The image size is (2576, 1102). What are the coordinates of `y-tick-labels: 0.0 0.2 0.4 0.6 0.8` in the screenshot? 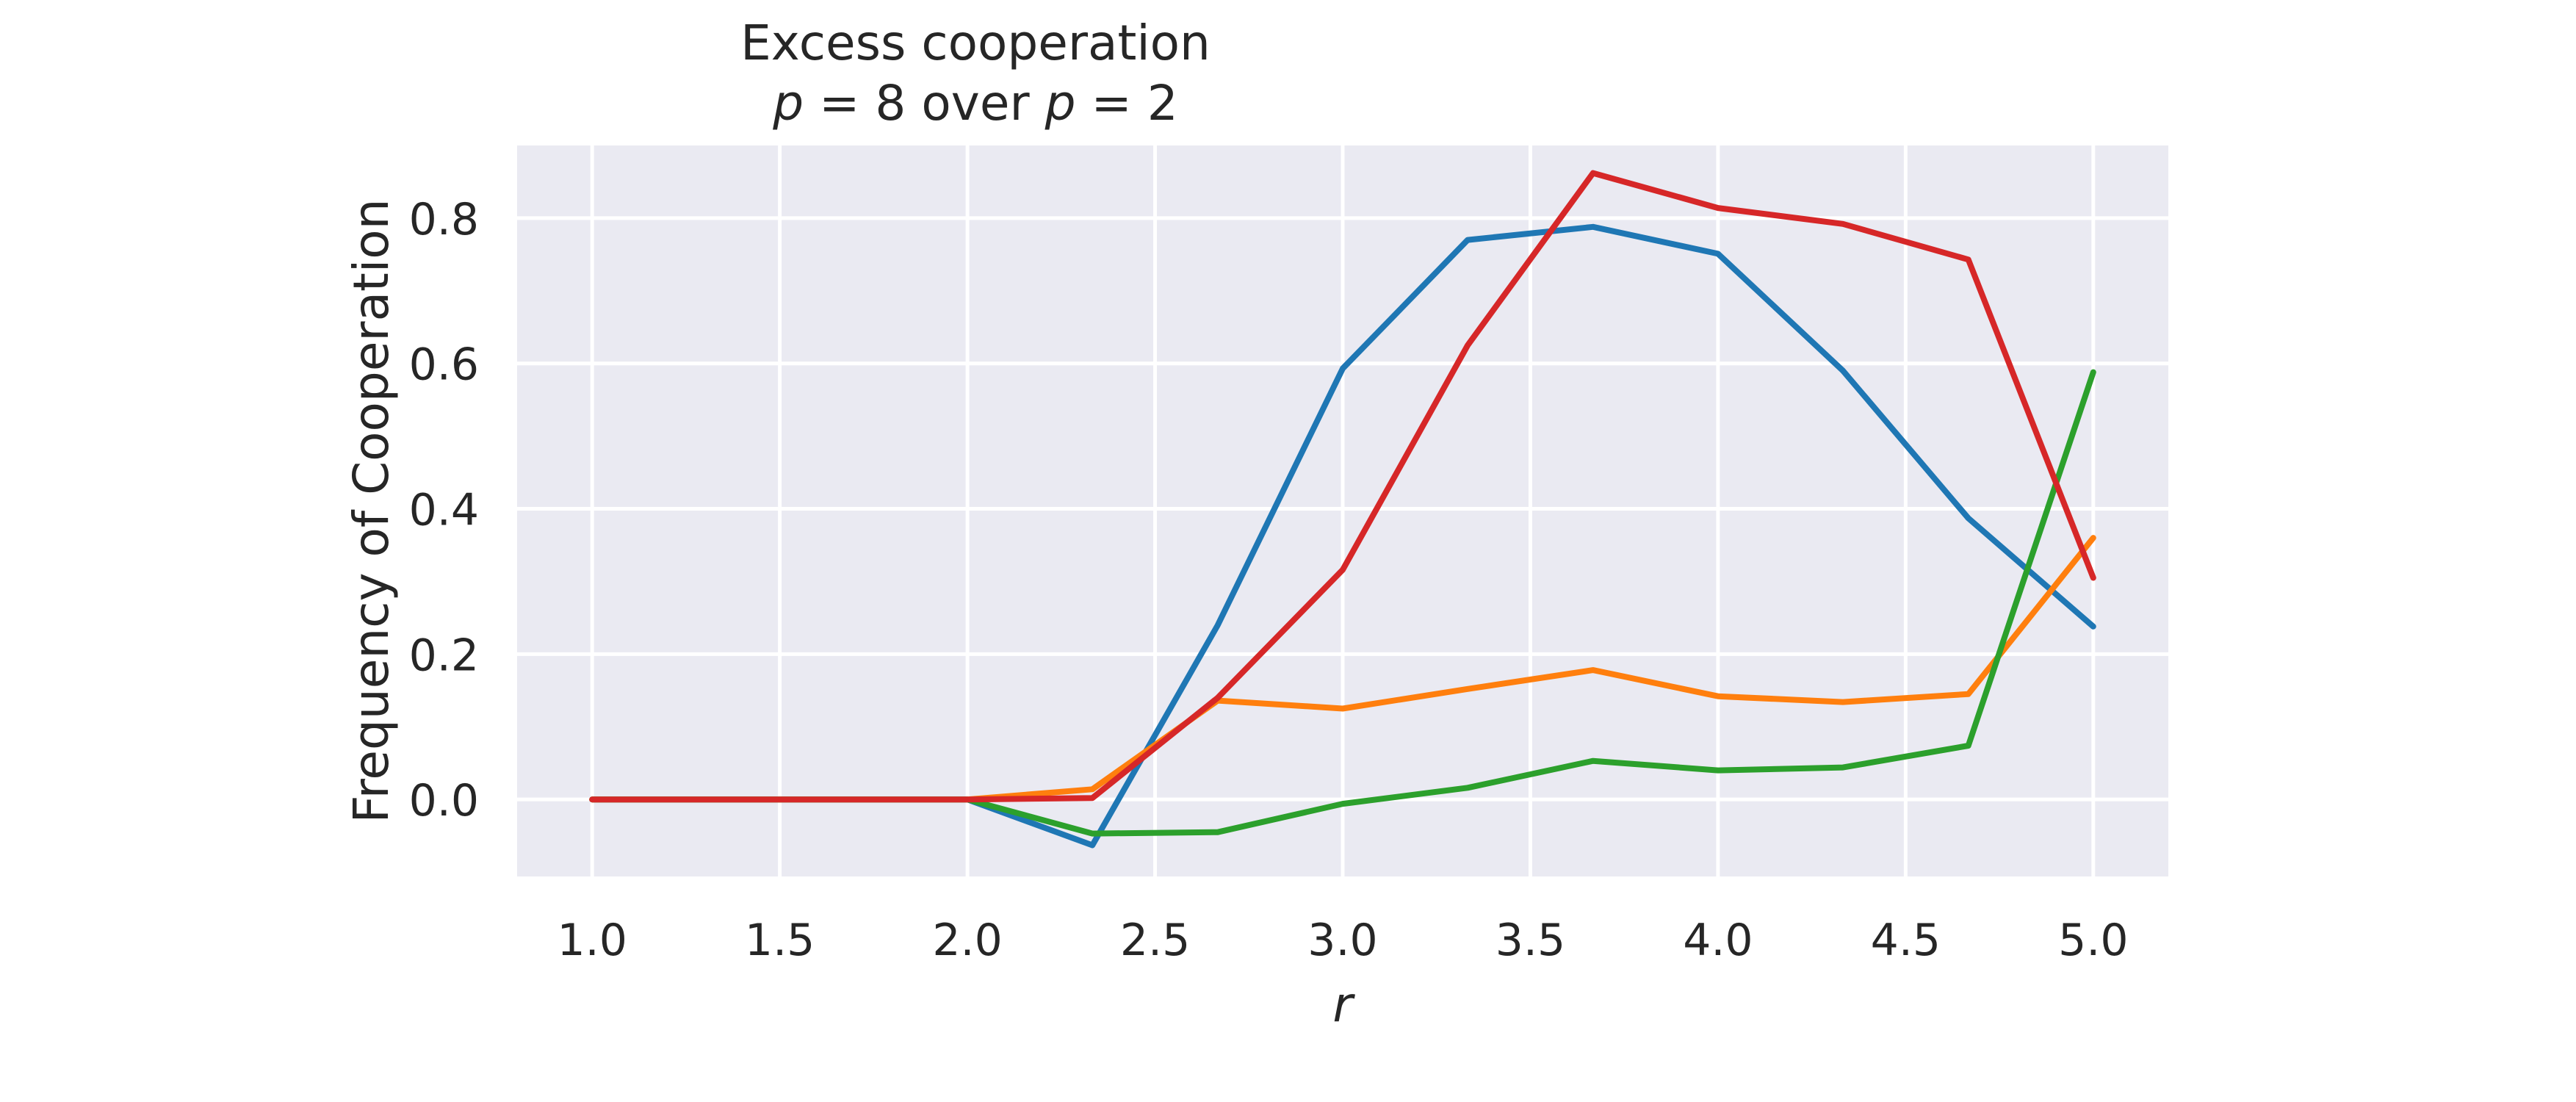 It's located at (444, 510).